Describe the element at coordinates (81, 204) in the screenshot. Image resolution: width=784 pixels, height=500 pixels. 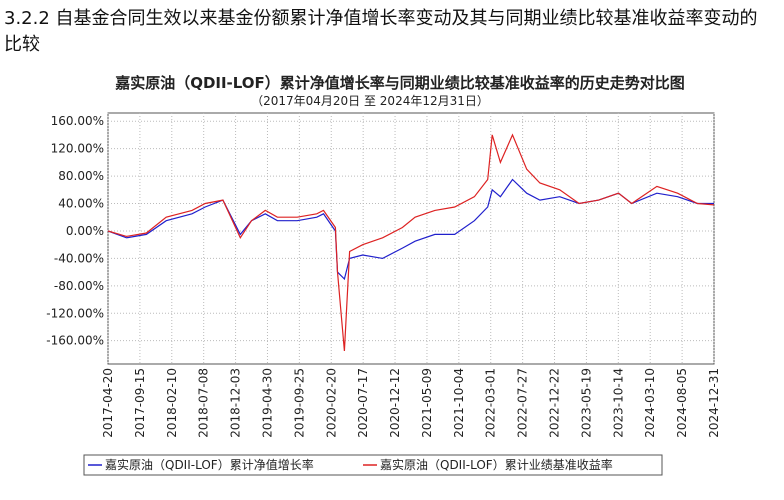
I see `y-tick-label: 40.00%` at that location.